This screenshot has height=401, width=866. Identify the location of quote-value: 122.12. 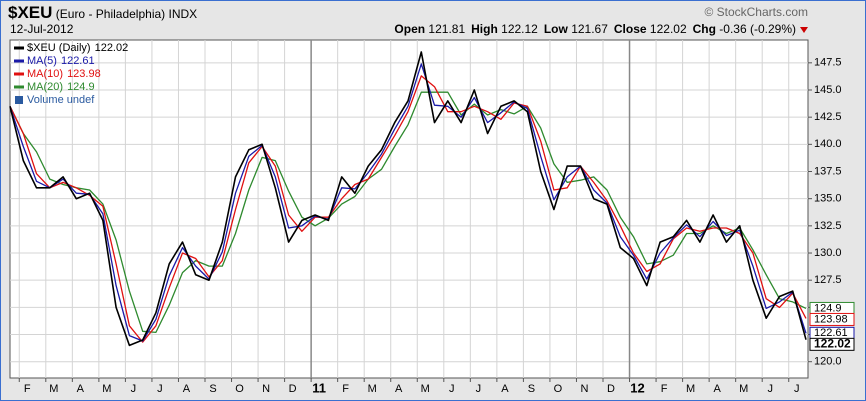
(519, 29).